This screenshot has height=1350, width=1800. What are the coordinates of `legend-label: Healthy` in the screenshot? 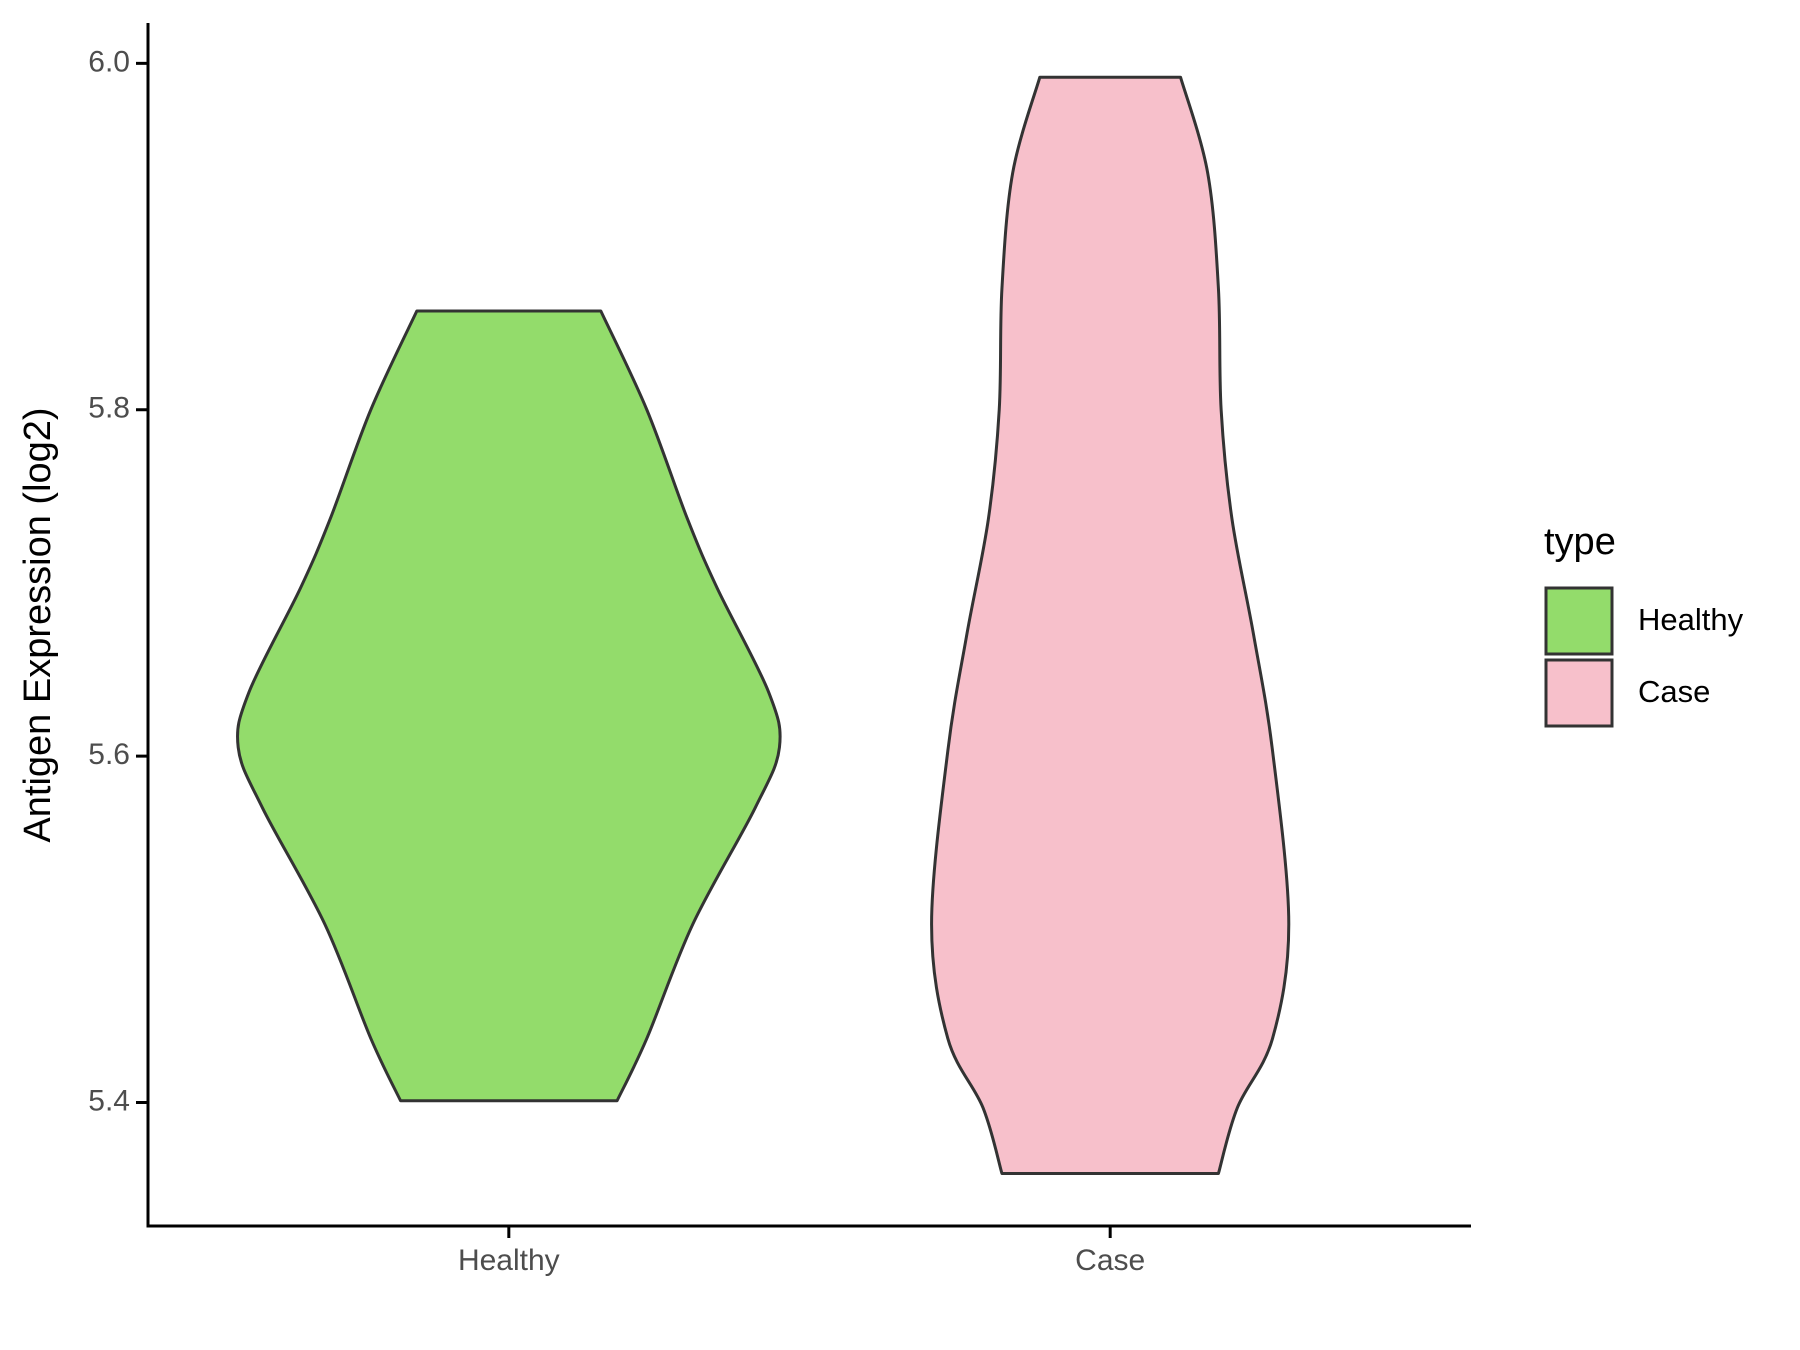 It's located at (1691, 619).